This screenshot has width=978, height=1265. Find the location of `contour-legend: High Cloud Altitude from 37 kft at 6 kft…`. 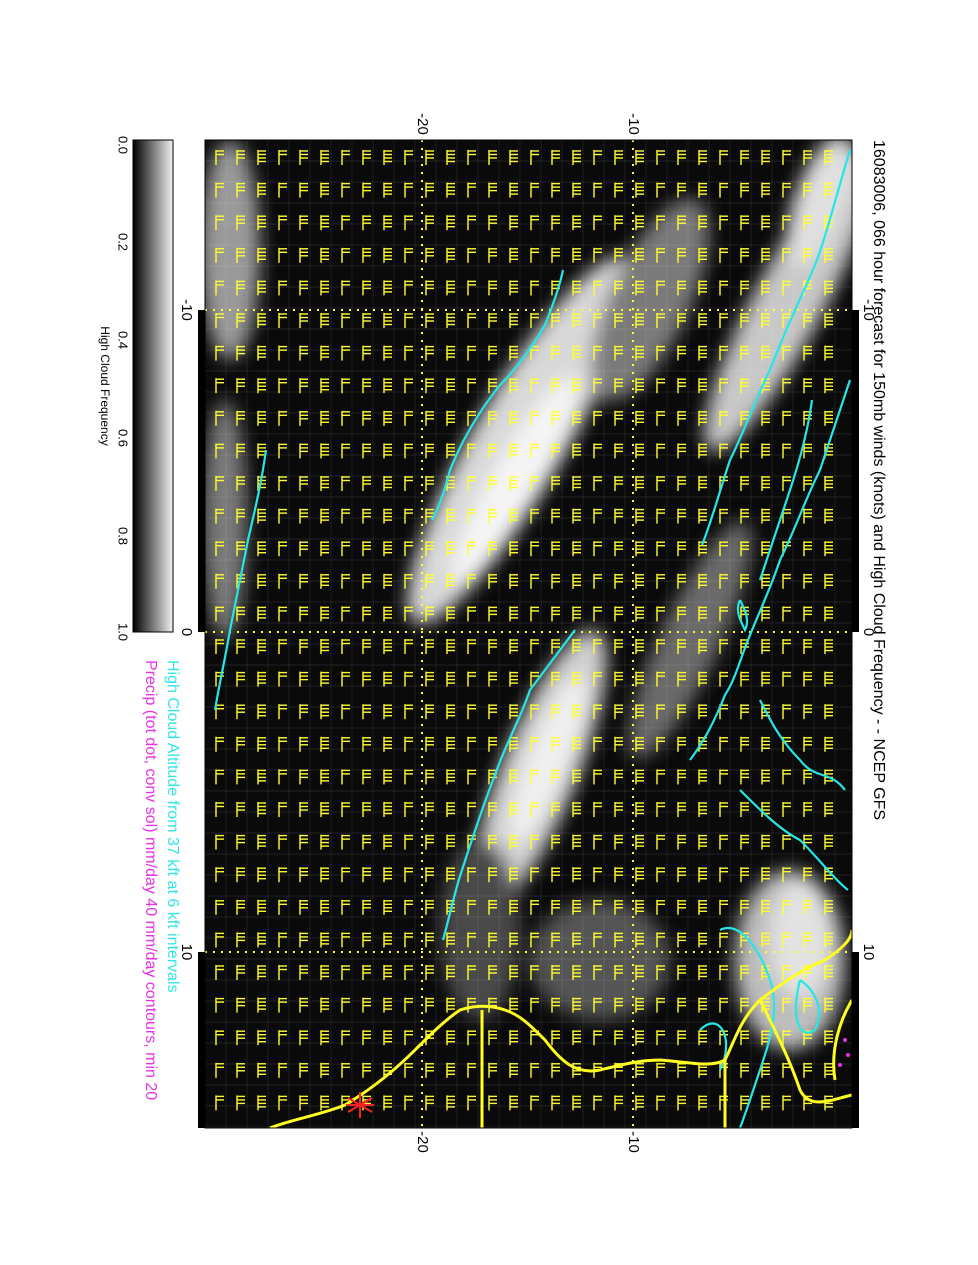

contour-legend: High Cloud Altitude from 37 kft at 6 kft… is located at coordinates (172, 826).